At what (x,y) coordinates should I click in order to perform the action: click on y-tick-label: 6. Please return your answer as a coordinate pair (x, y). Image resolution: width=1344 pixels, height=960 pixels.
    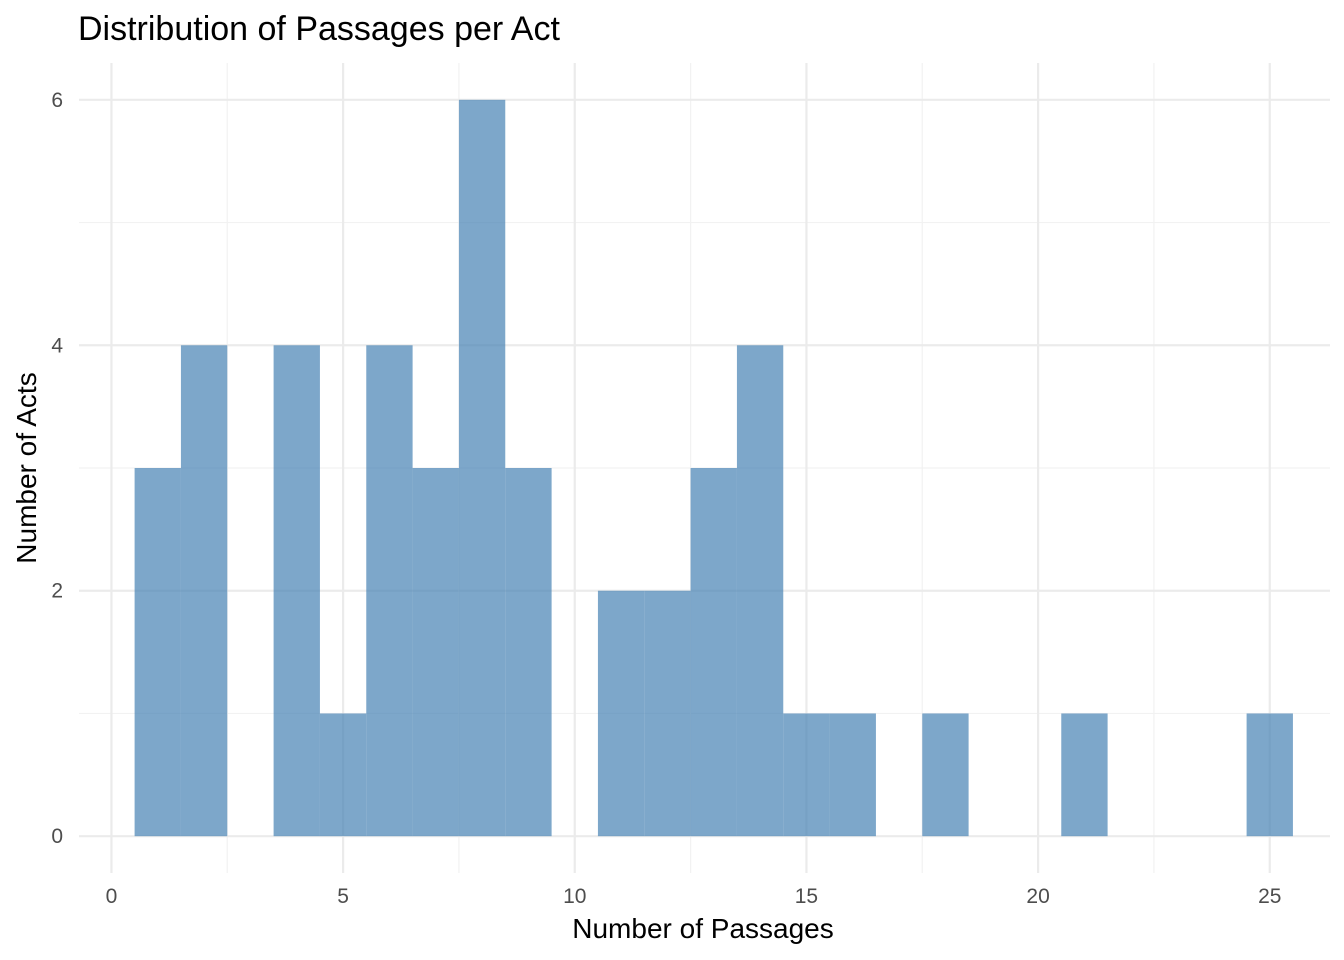
    Looking at the image, I should click on (57, 100).